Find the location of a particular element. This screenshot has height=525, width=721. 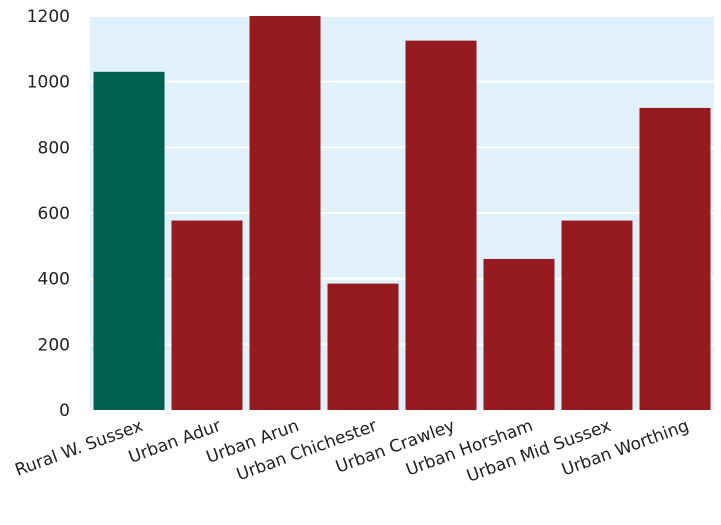

y-tick-label: 200 is located at coordinates (54, 345).